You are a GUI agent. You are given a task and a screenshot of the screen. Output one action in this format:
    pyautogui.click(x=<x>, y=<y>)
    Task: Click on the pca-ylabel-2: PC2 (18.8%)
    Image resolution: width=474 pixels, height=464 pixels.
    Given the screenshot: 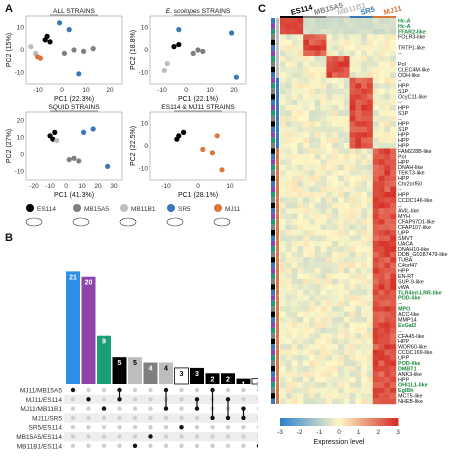 What is the action you would take?
    pyautogui.click(x=133, y=50)
    